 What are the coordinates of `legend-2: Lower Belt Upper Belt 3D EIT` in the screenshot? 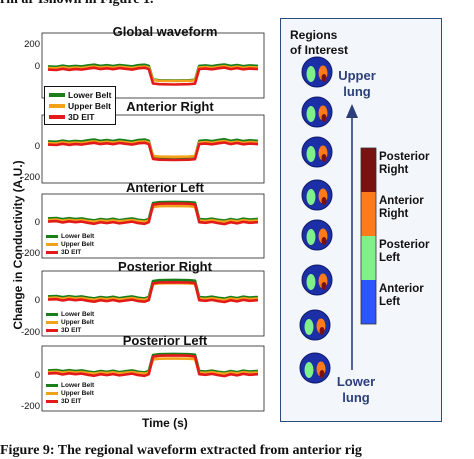 It's located at (70, 244).